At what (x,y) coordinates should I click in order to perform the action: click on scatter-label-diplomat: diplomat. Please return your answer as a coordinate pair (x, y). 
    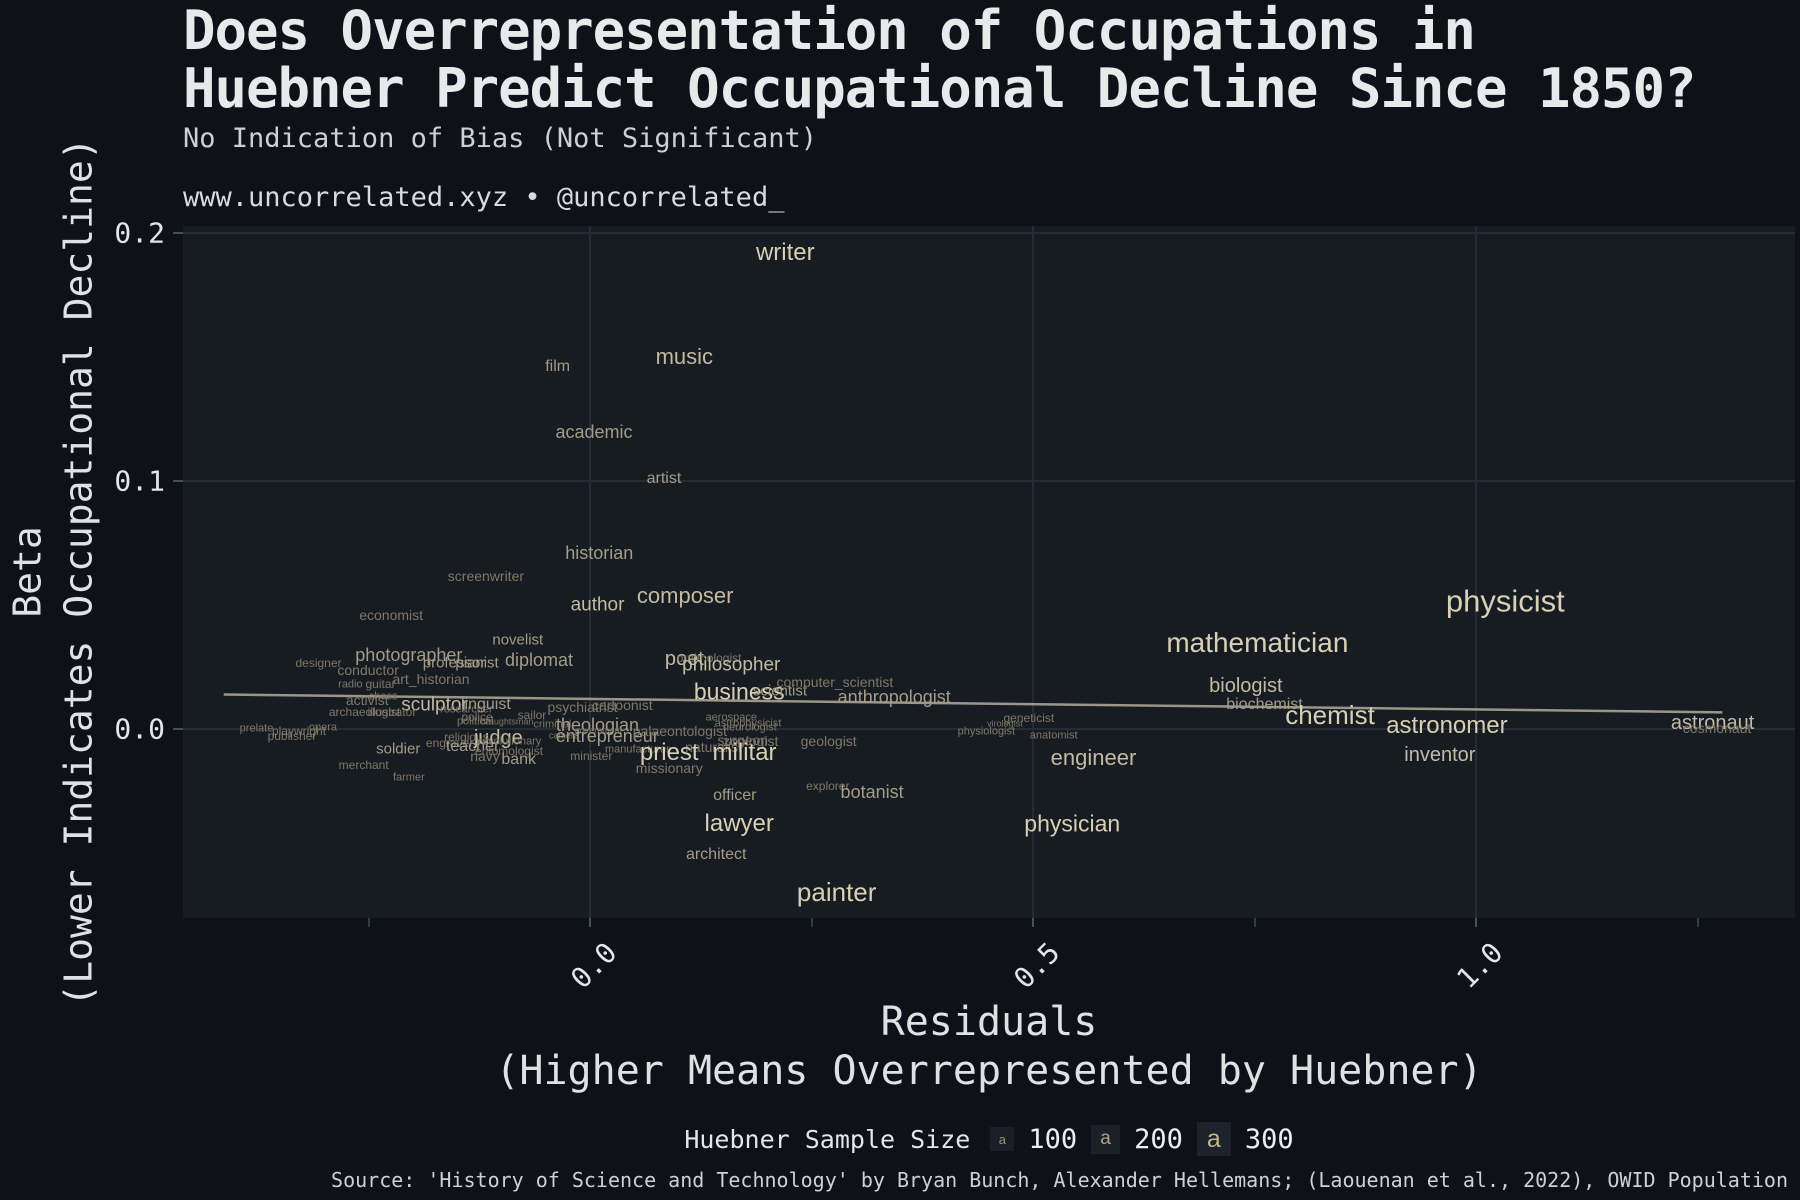
    Looking at the image, I should click on (539, 660).